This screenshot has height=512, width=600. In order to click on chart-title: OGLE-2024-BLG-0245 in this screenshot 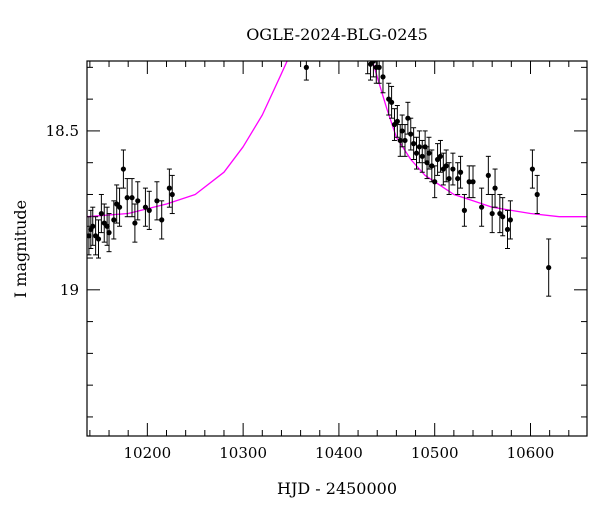, I will do `click(337, 34)`.